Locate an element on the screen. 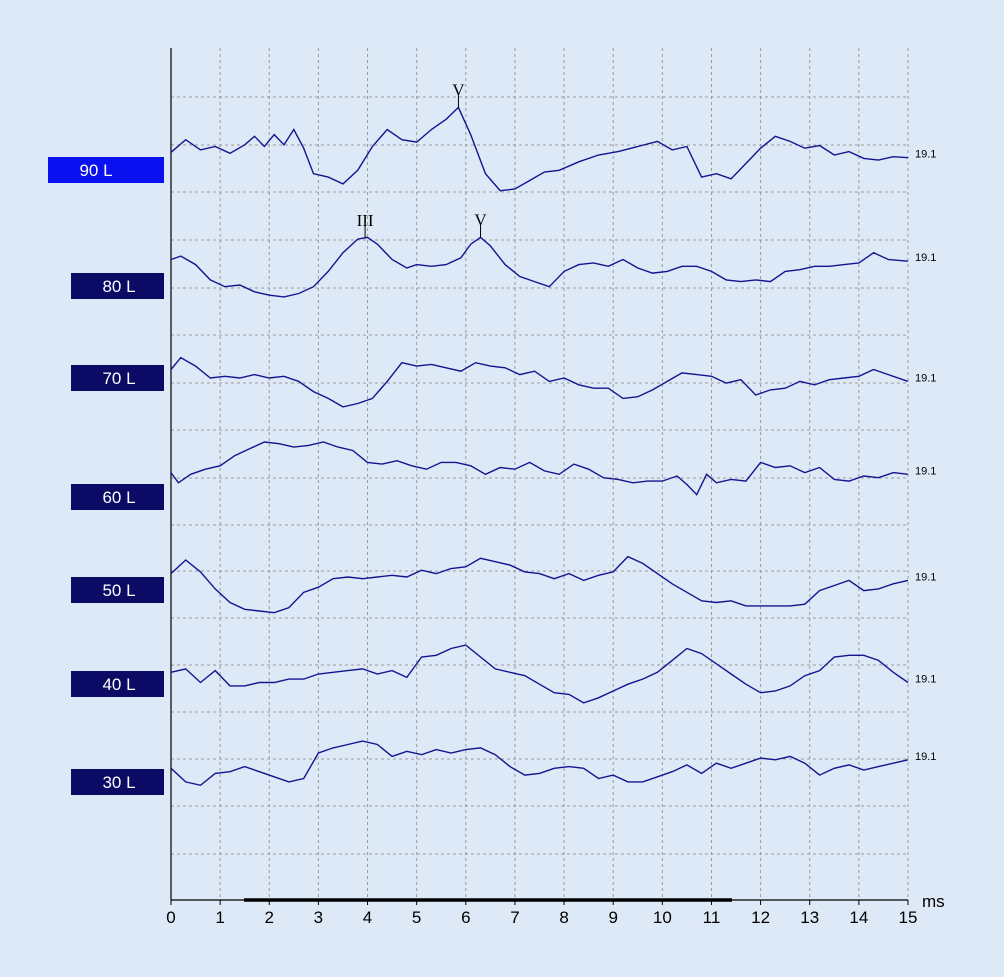 Image resolution: width=1004 pixels, height=977 pixels. x-tick-label: 10 is located at coordinates (662, 917).